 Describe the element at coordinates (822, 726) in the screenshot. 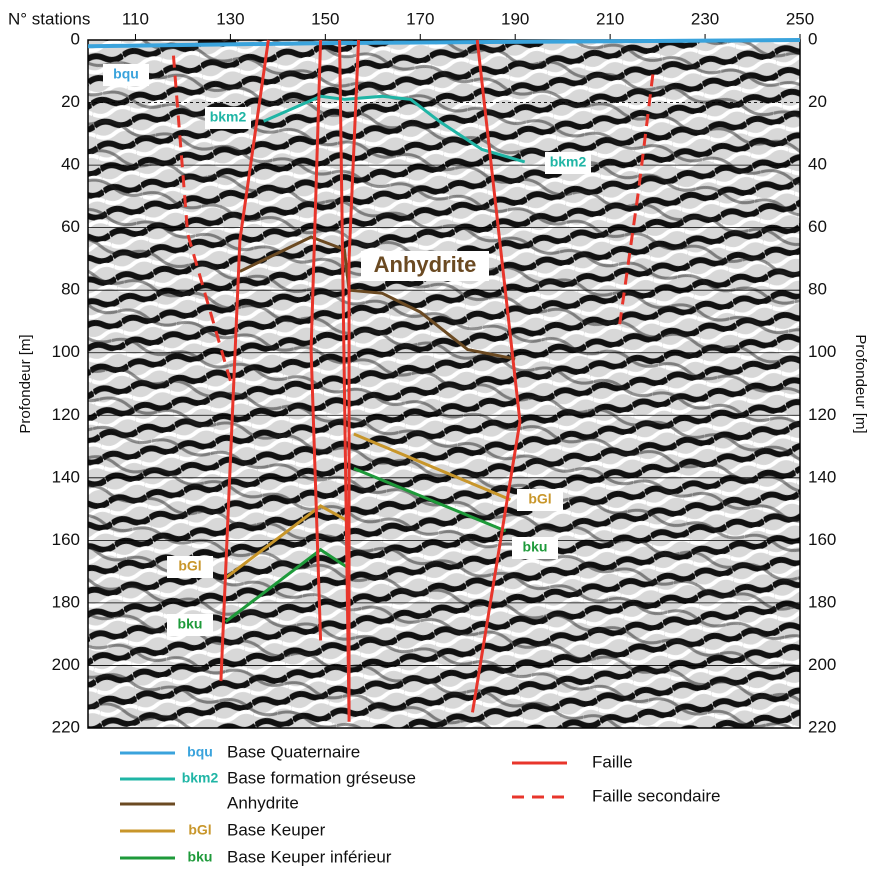

I see `y-tick-label-right: 220` at that location.